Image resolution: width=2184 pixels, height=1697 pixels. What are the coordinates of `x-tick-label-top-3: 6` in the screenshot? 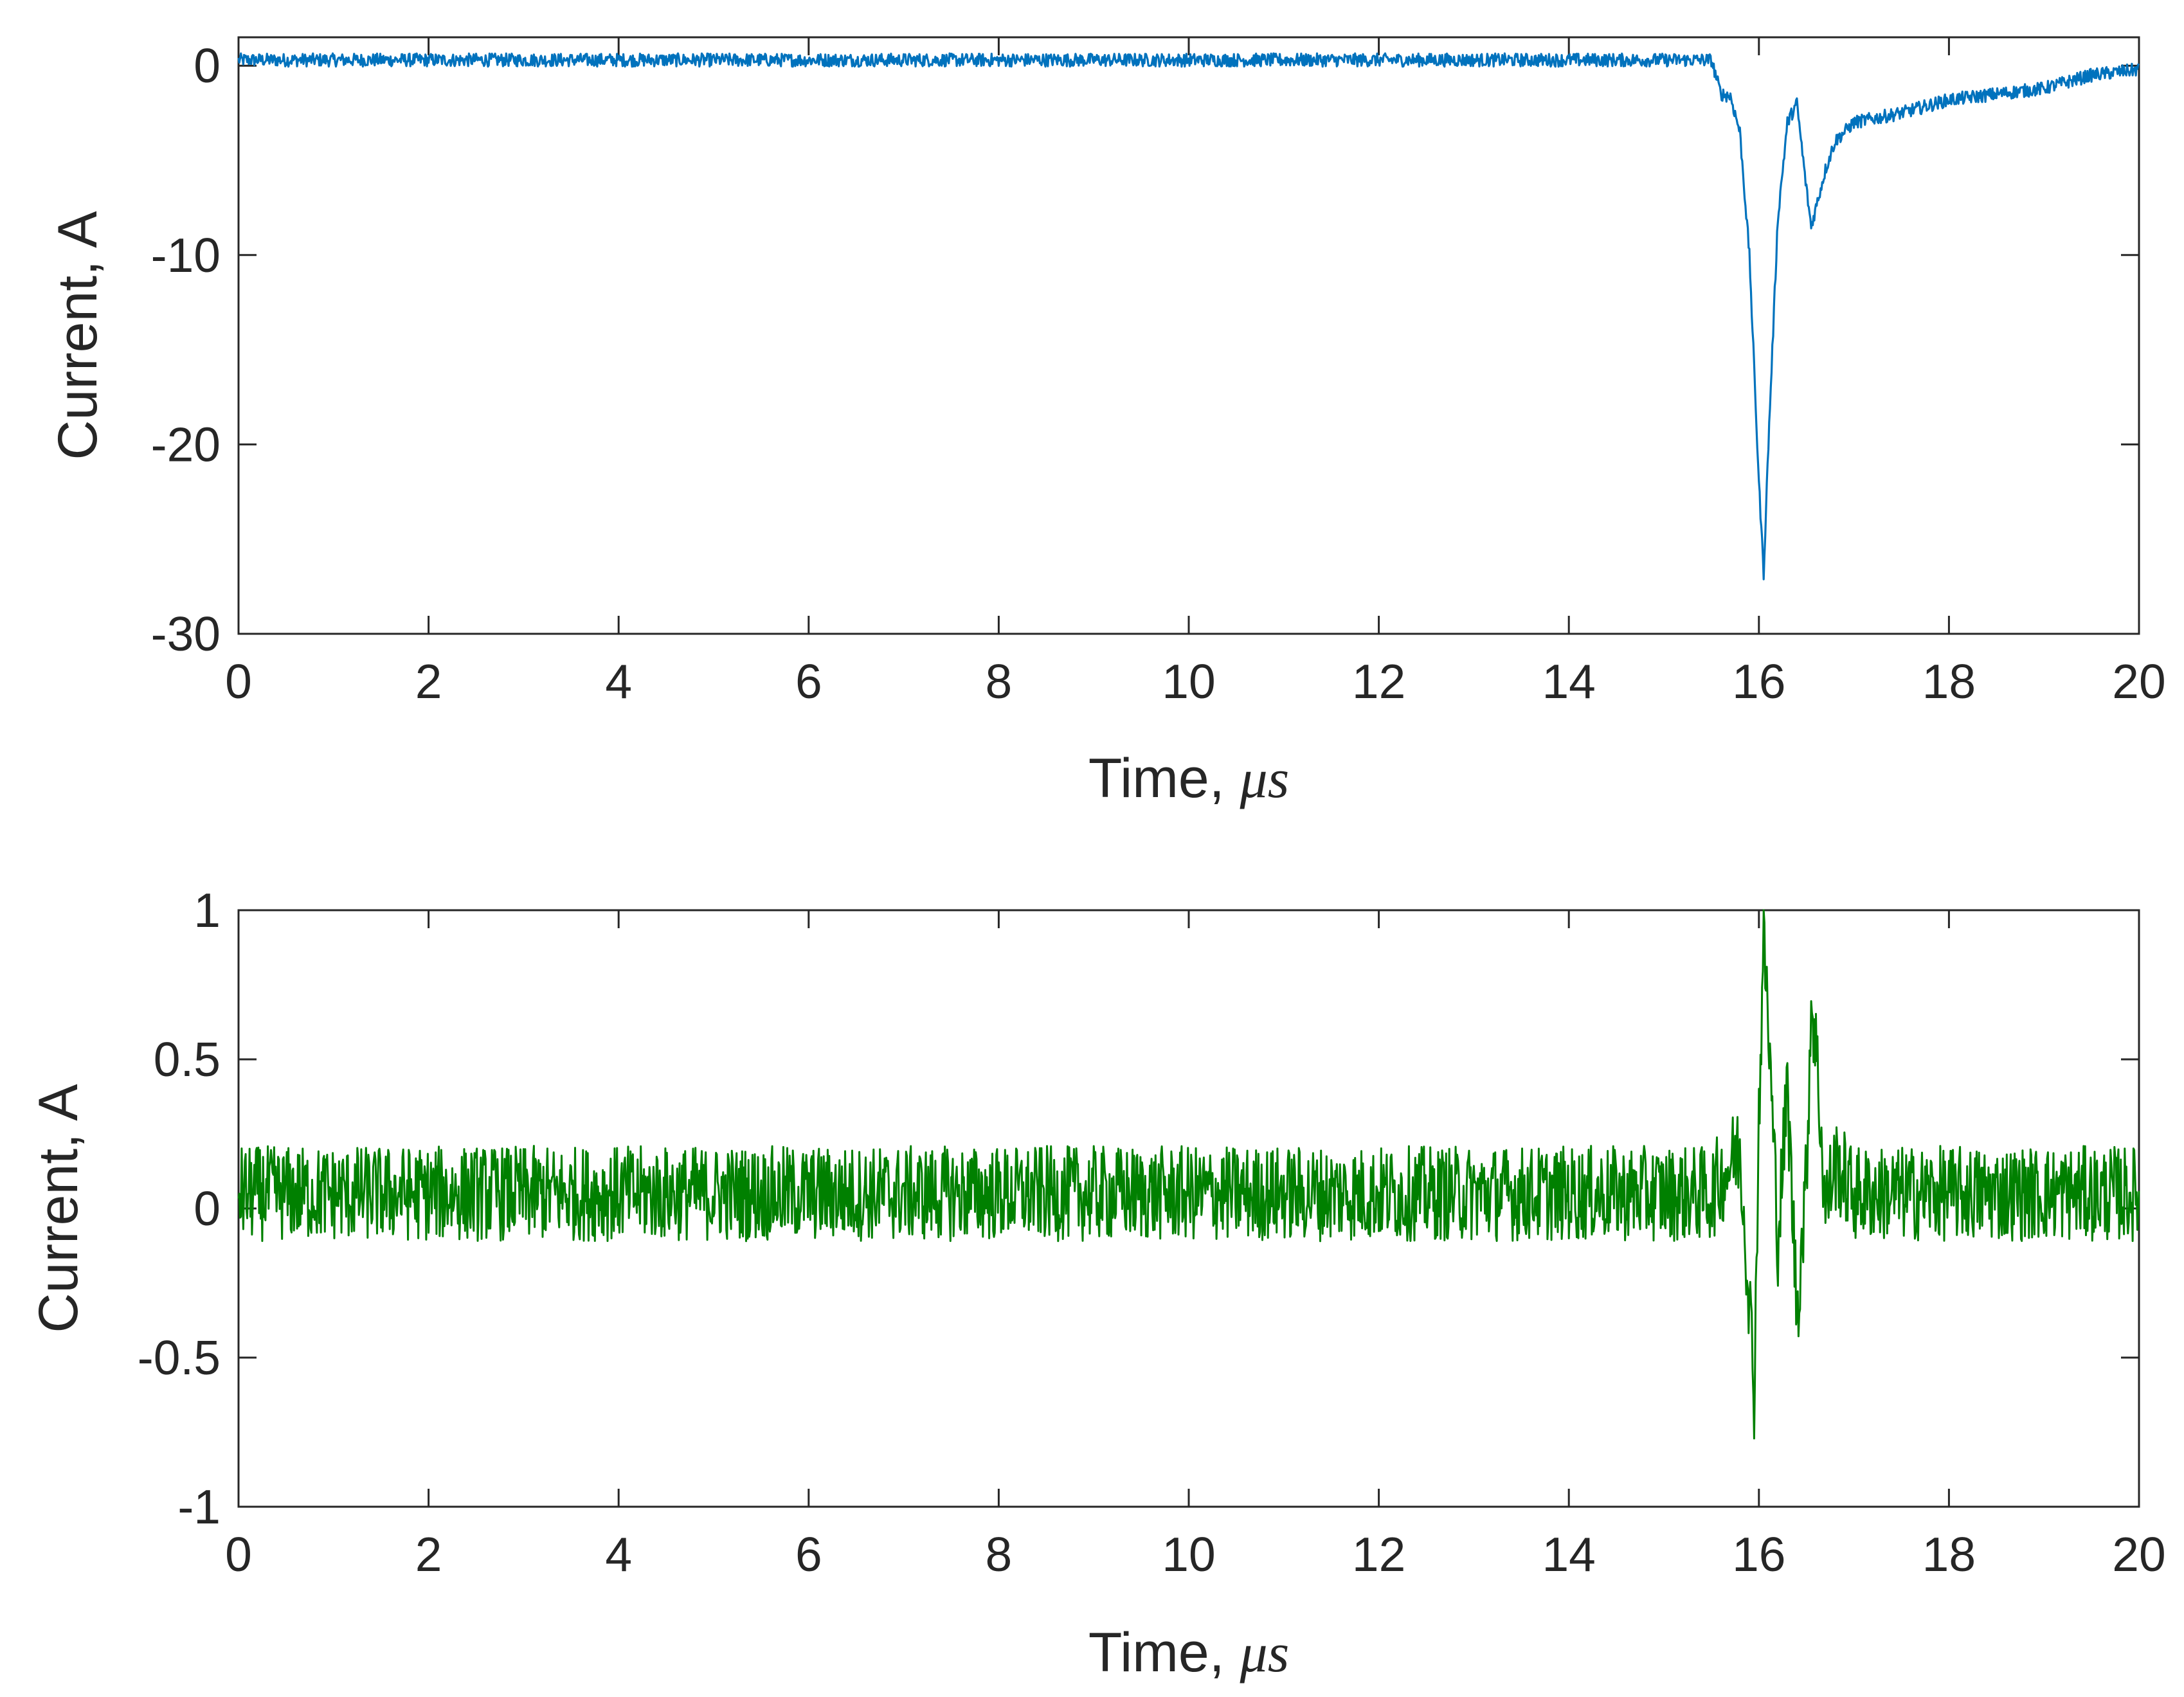 It's located at (808, 681).